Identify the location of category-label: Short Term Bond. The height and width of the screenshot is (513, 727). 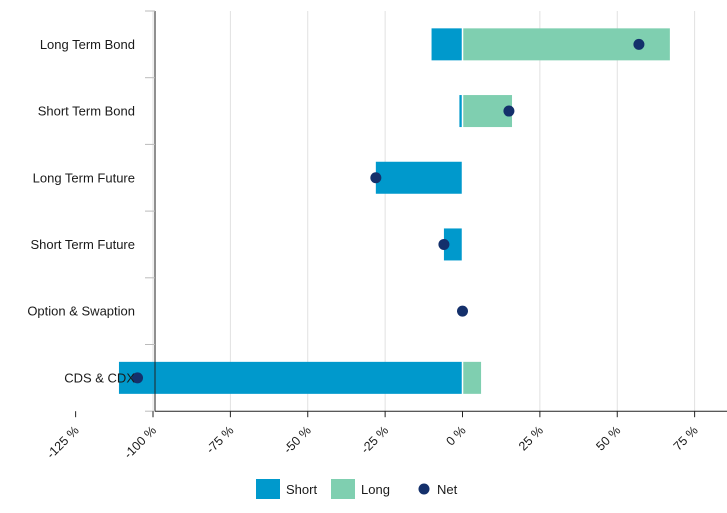
(86, 111).